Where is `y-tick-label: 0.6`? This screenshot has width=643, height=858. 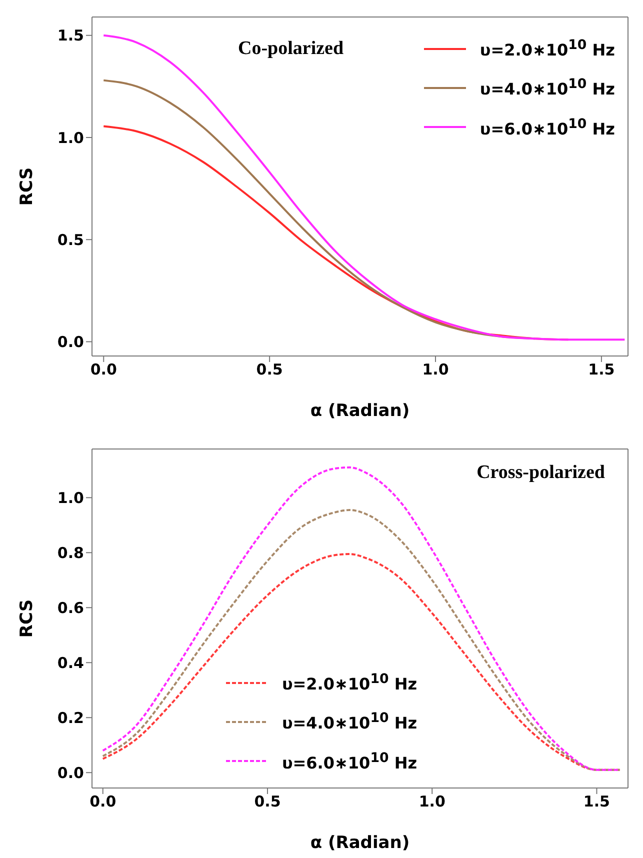 y-tick-label: 0.6 is located at coordinates (70, 607).